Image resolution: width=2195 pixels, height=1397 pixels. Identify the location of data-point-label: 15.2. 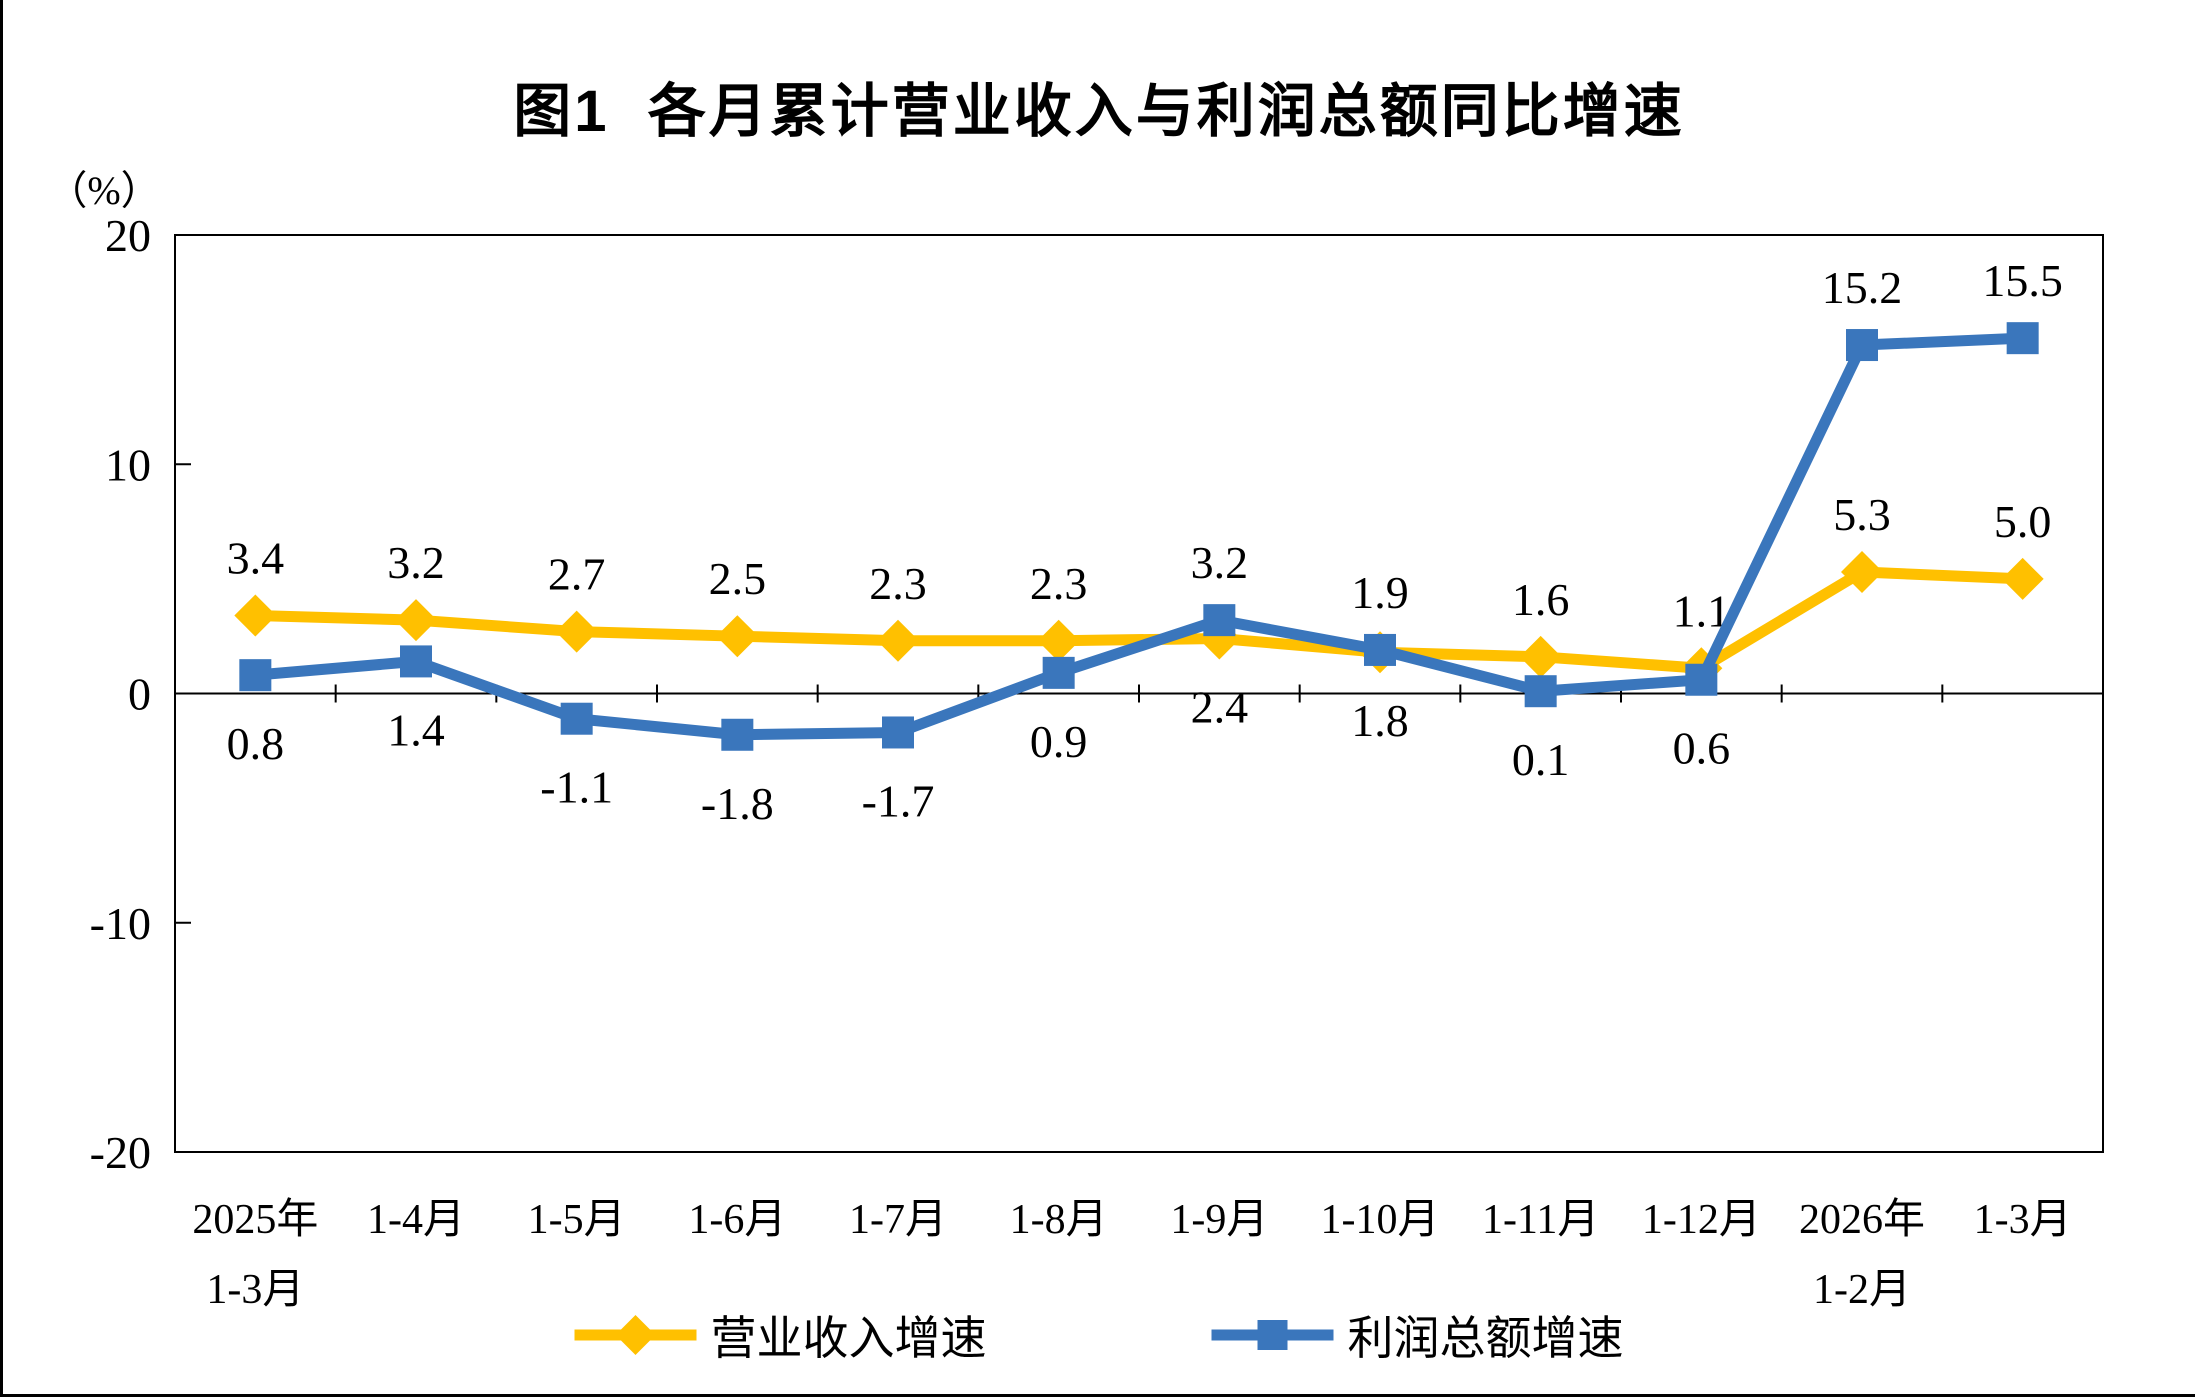
(1862, 287).